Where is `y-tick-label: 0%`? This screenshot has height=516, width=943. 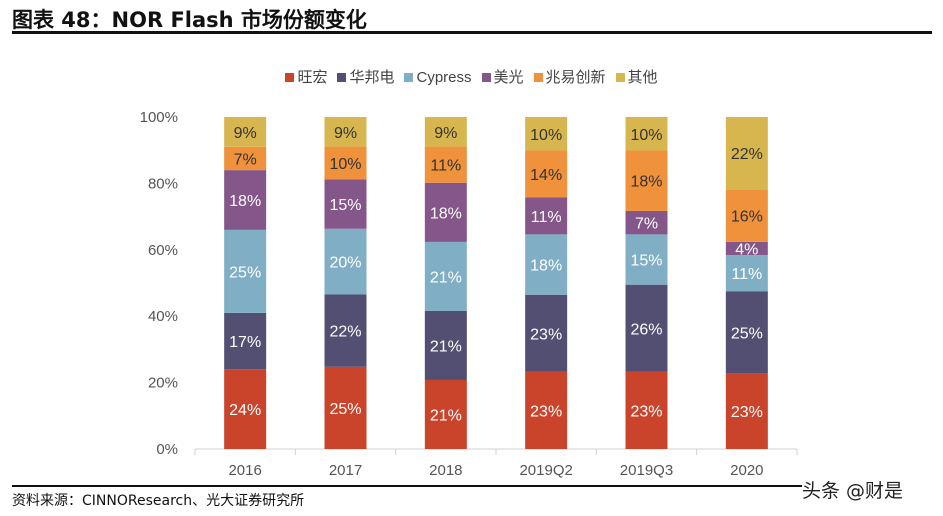 y-tick-label: 0% is located at coordinates (167, 449).